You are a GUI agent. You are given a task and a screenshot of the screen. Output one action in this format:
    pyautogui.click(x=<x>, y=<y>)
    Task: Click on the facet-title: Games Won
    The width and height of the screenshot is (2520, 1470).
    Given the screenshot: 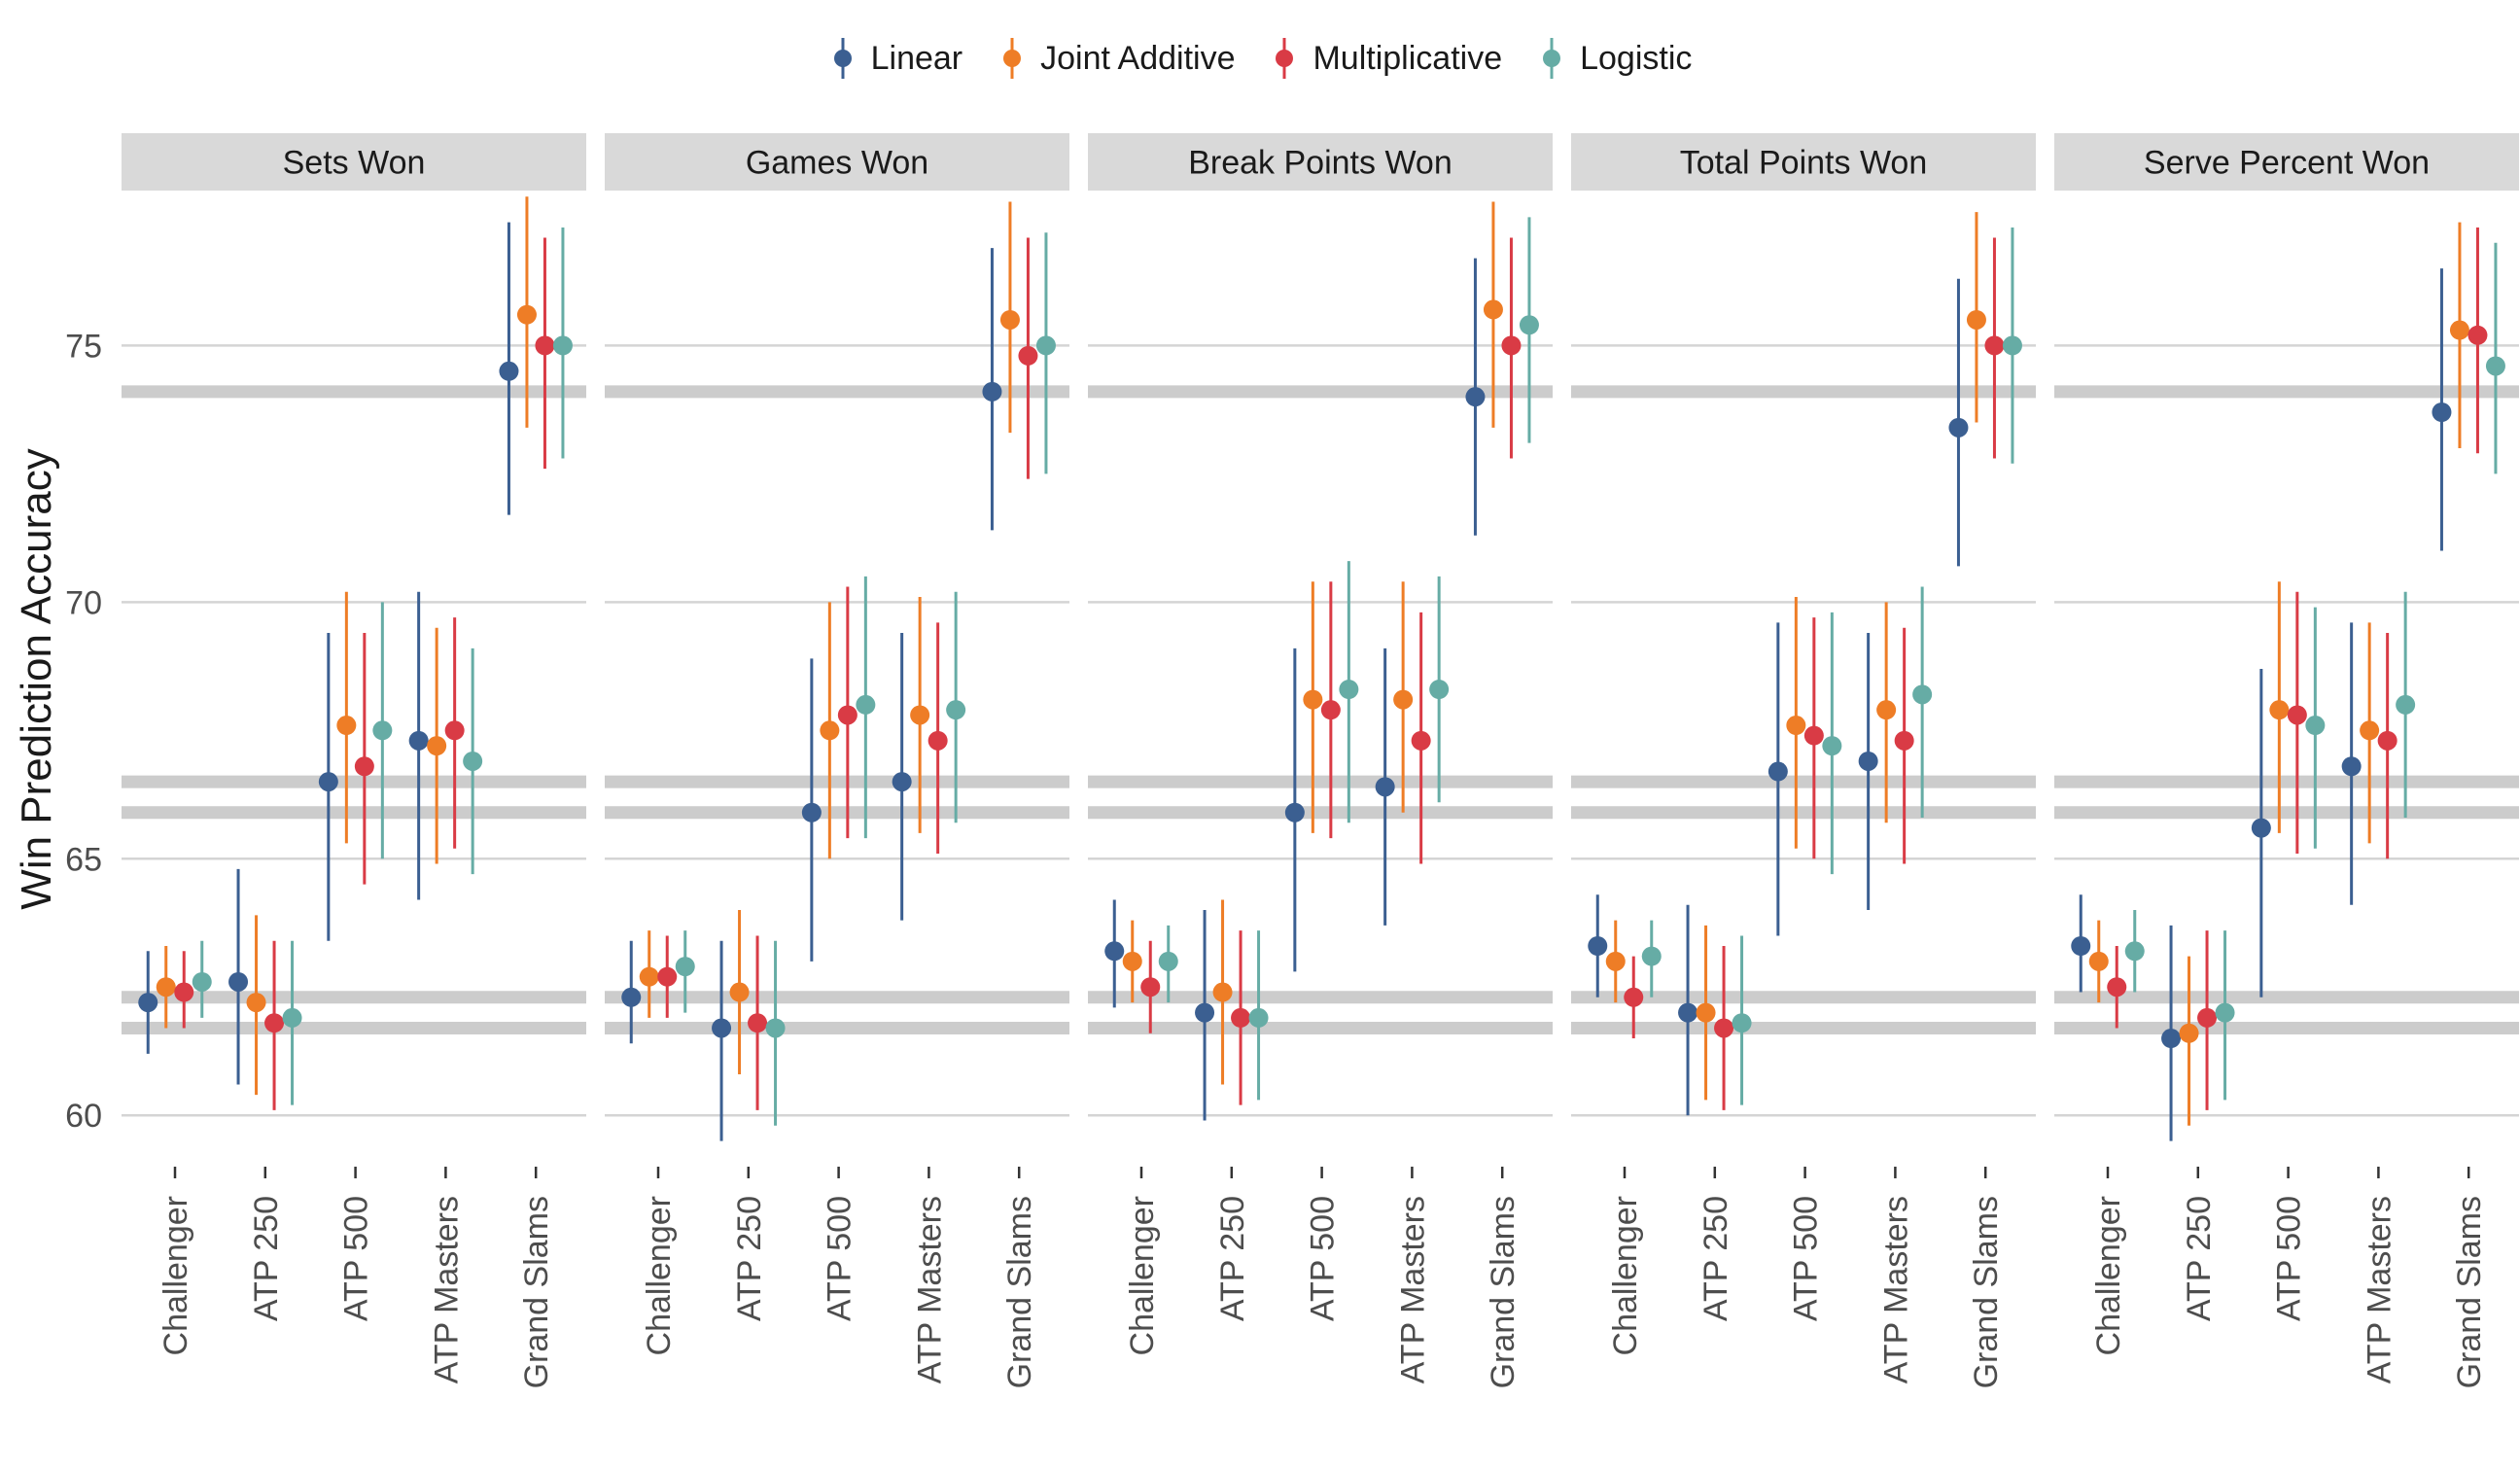 What is the action you would take?
    pyautogui.click(x=837, y=163)
    